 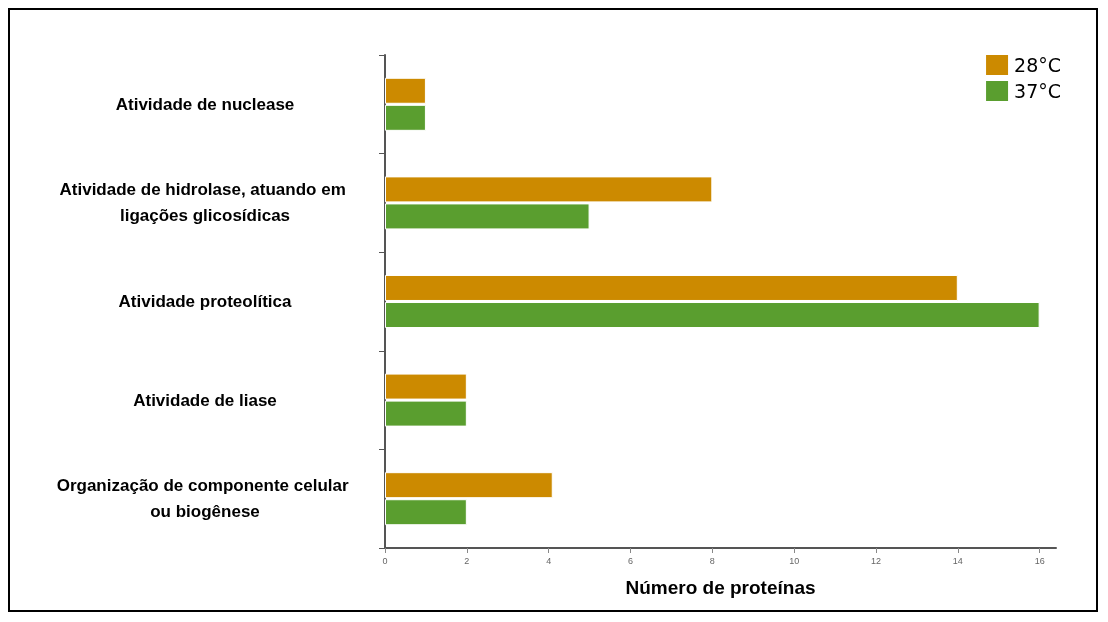 What do you see at coordinates (205, 203) in the screenshot?
I see `y-tick-label: Atividade de hidrolase, atuando em ligações glicosídicas` at bounding box center [205, 203].